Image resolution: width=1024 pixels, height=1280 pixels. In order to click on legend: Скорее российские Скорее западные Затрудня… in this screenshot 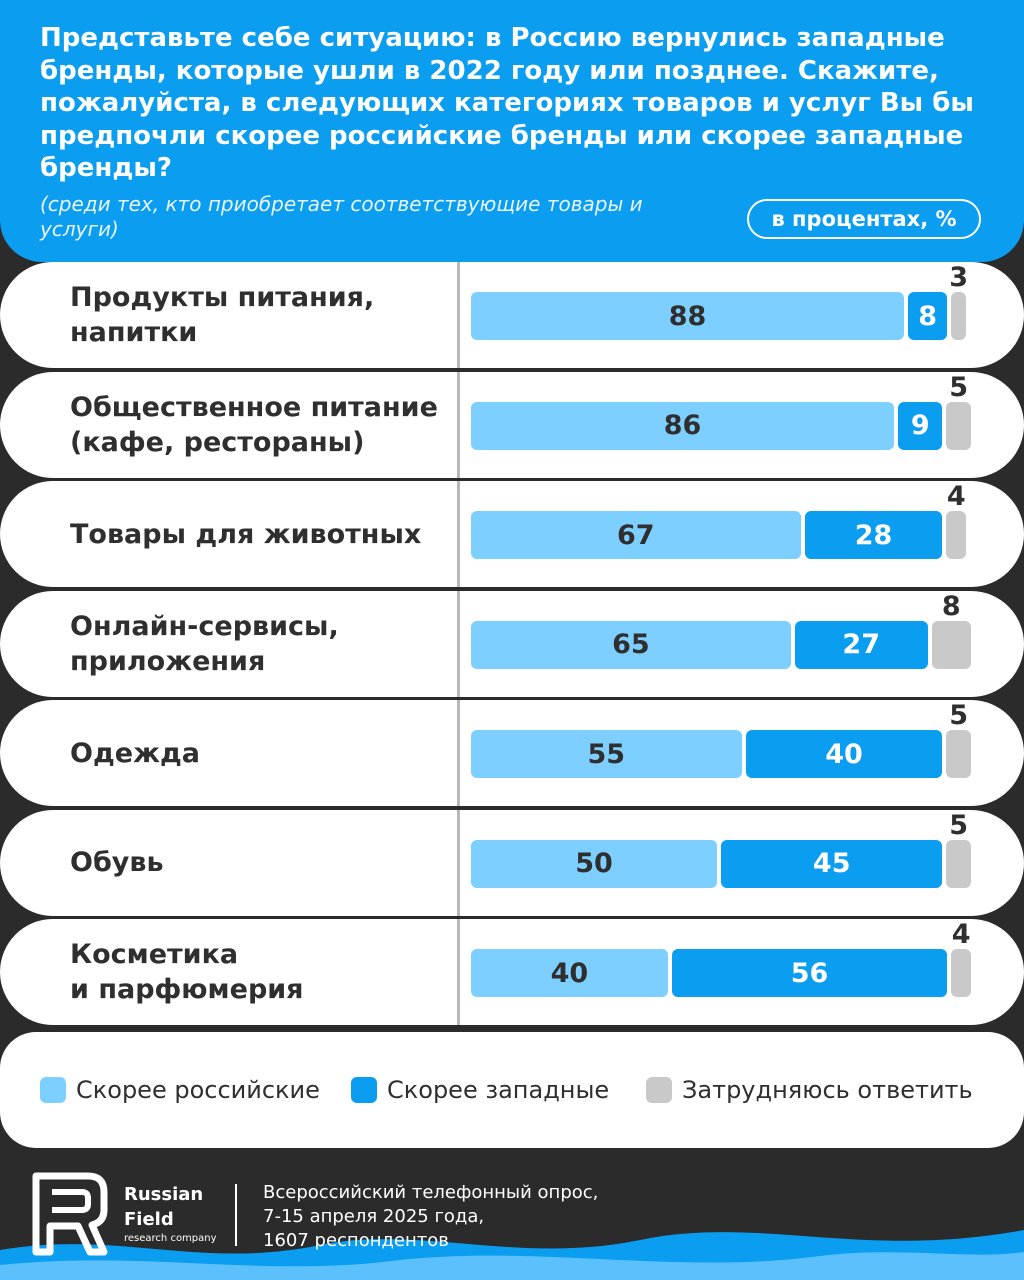, I will do `click(512, 1090)`.